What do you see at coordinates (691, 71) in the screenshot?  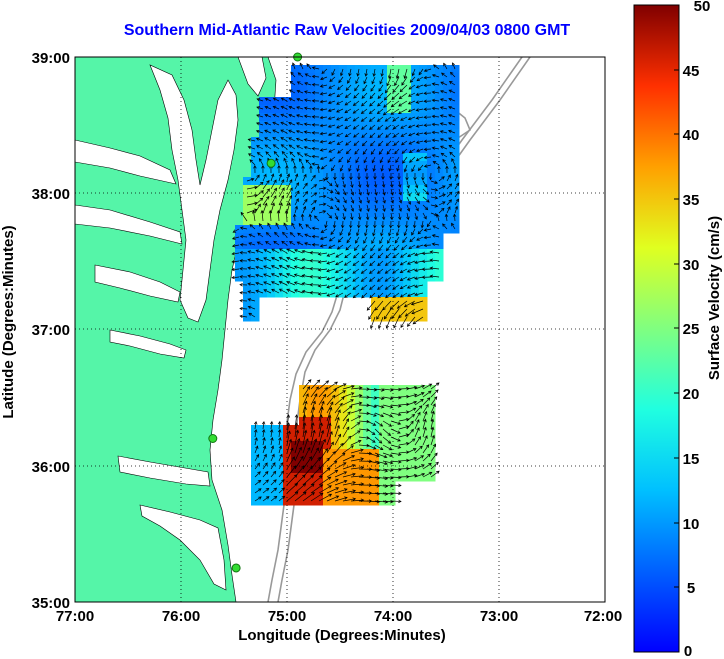 I see `colorbar-tick: 45` at bounding box center [691, 71].